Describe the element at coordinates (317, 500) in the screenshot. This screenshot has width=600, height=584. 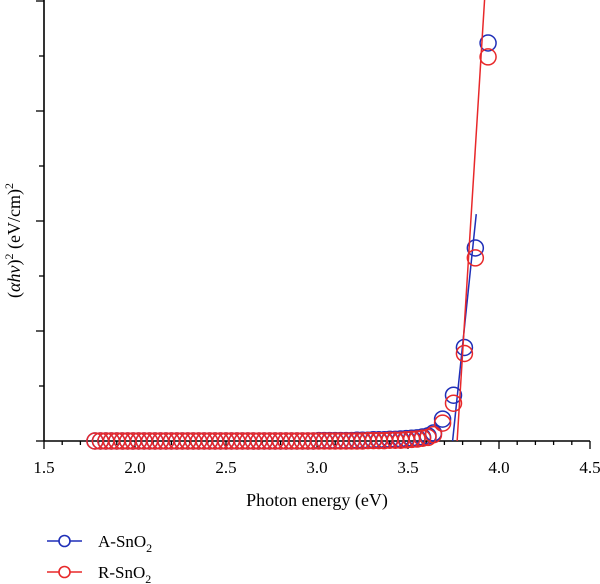
I see `x-axis-title: Photon energy (eV)` at that location.